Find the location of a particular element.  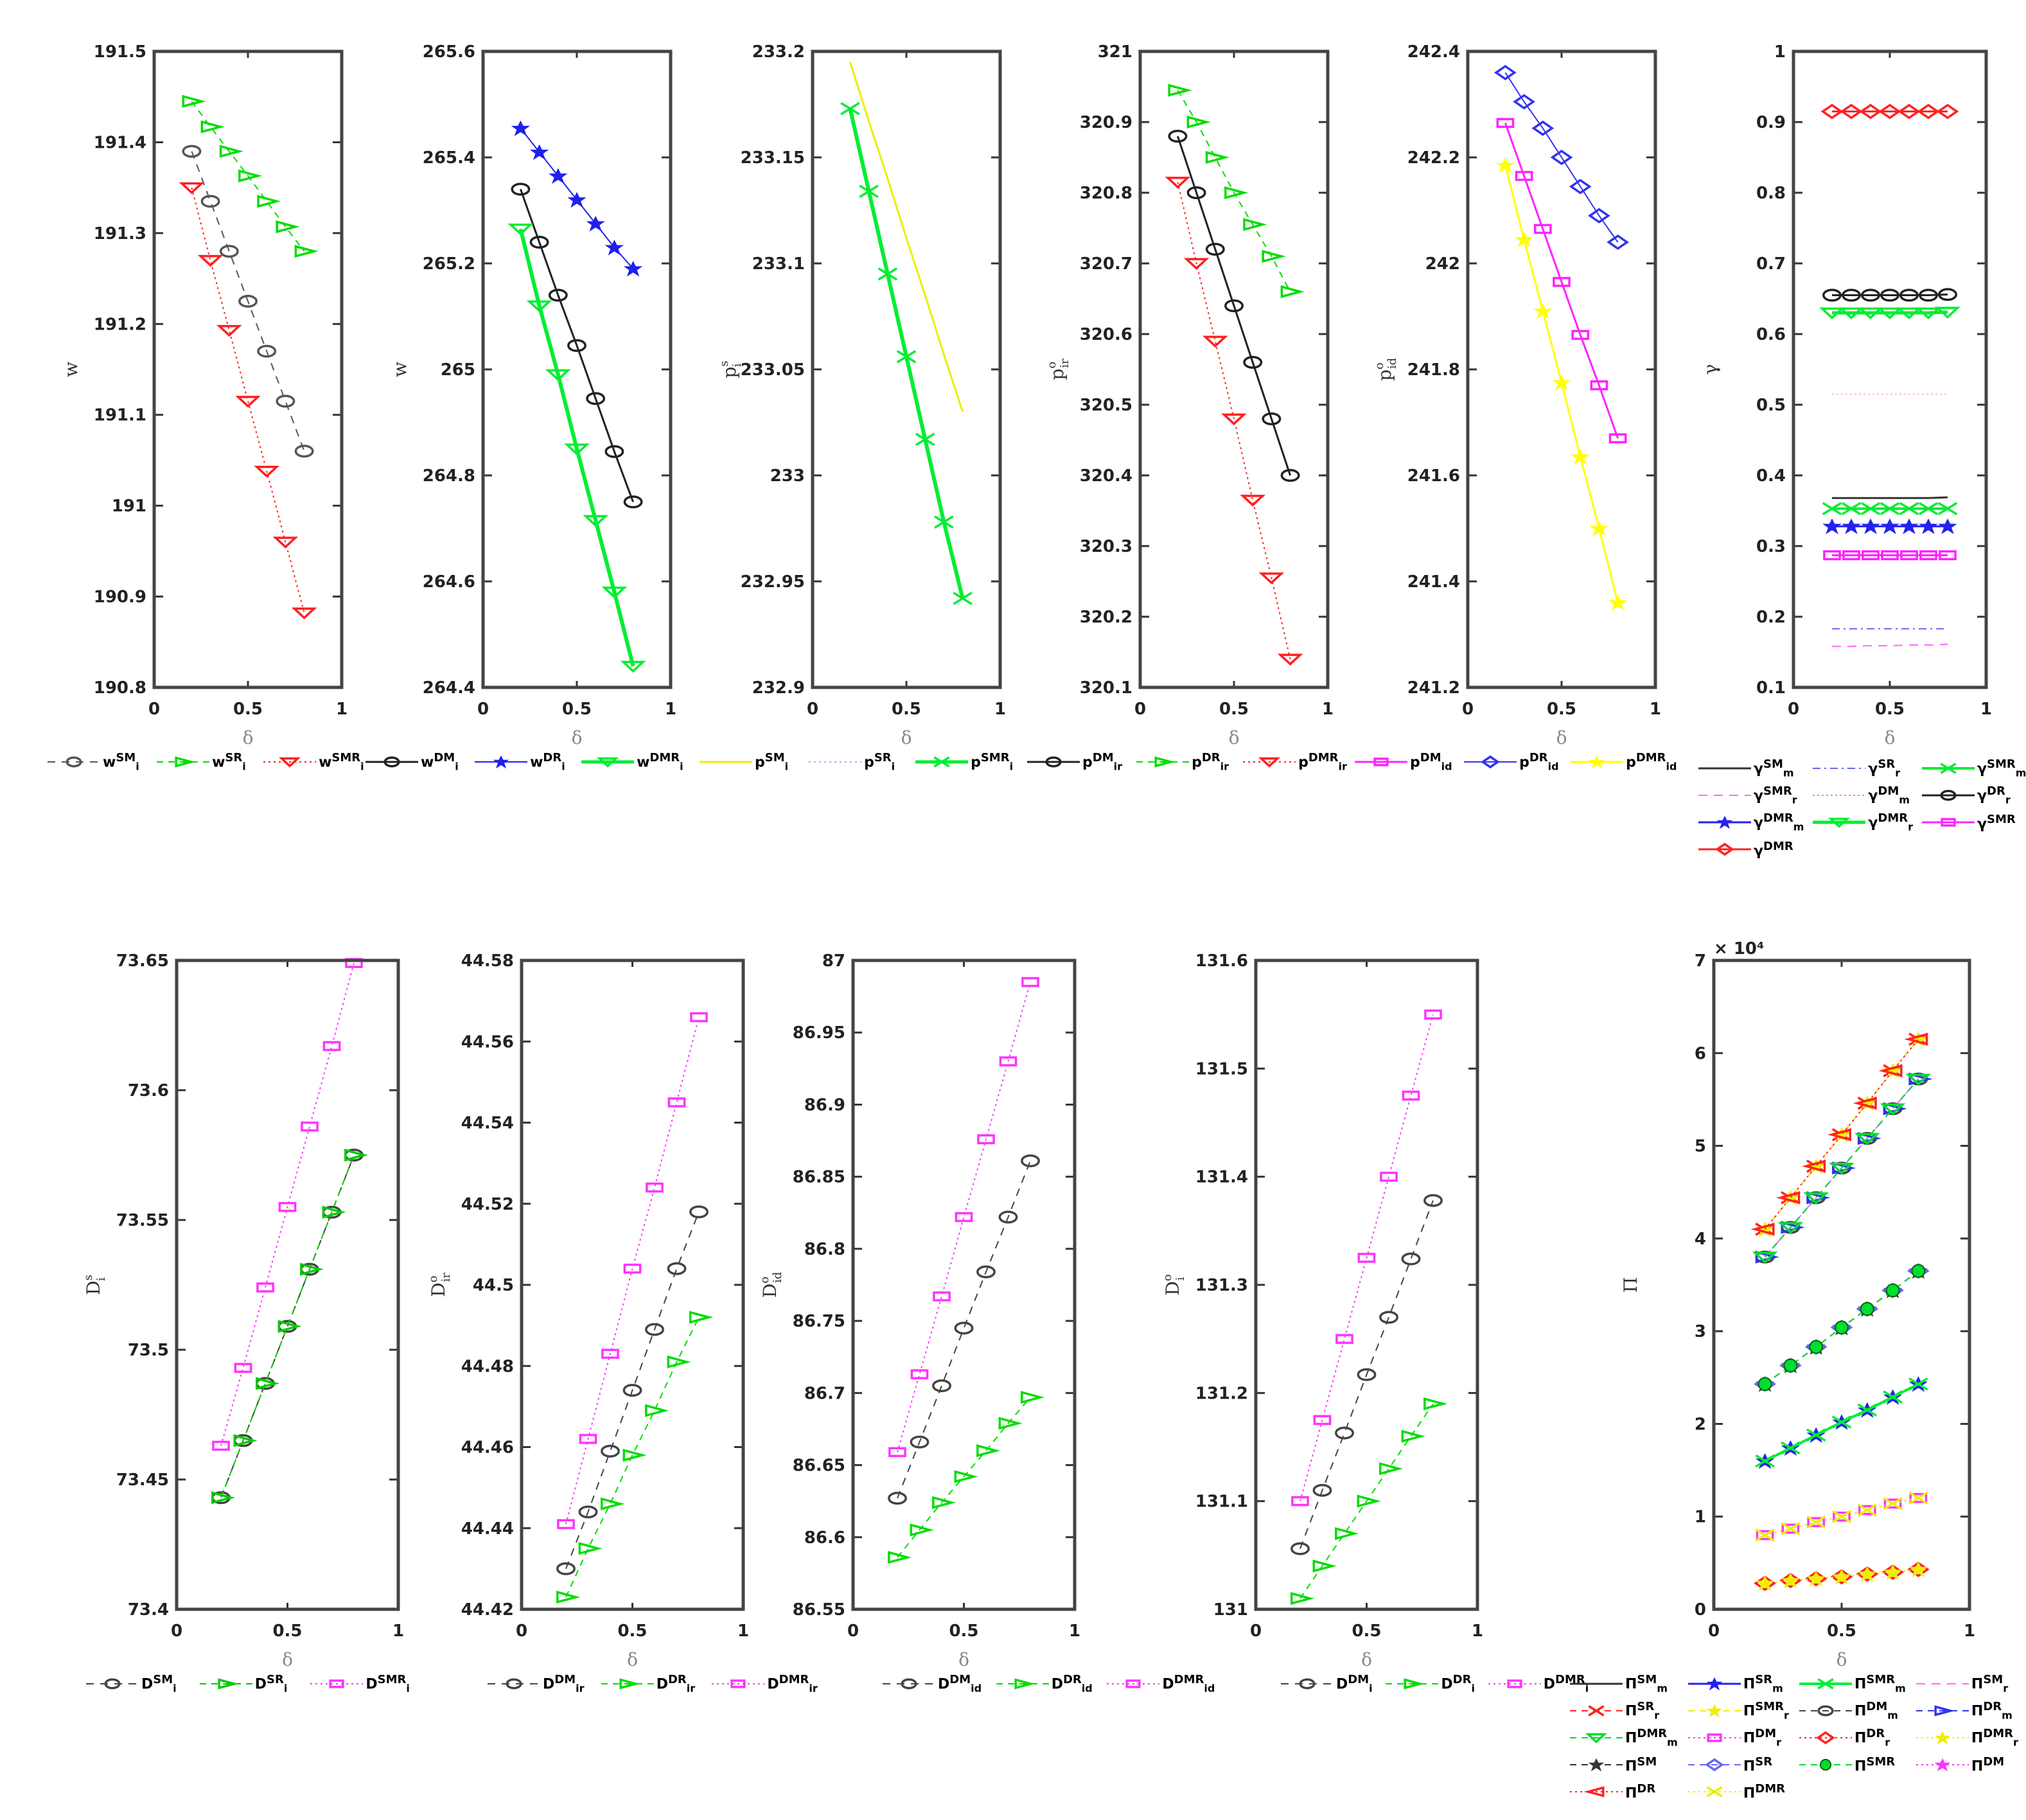

legend-label: γSMm is located at coordinates (1774, 768).